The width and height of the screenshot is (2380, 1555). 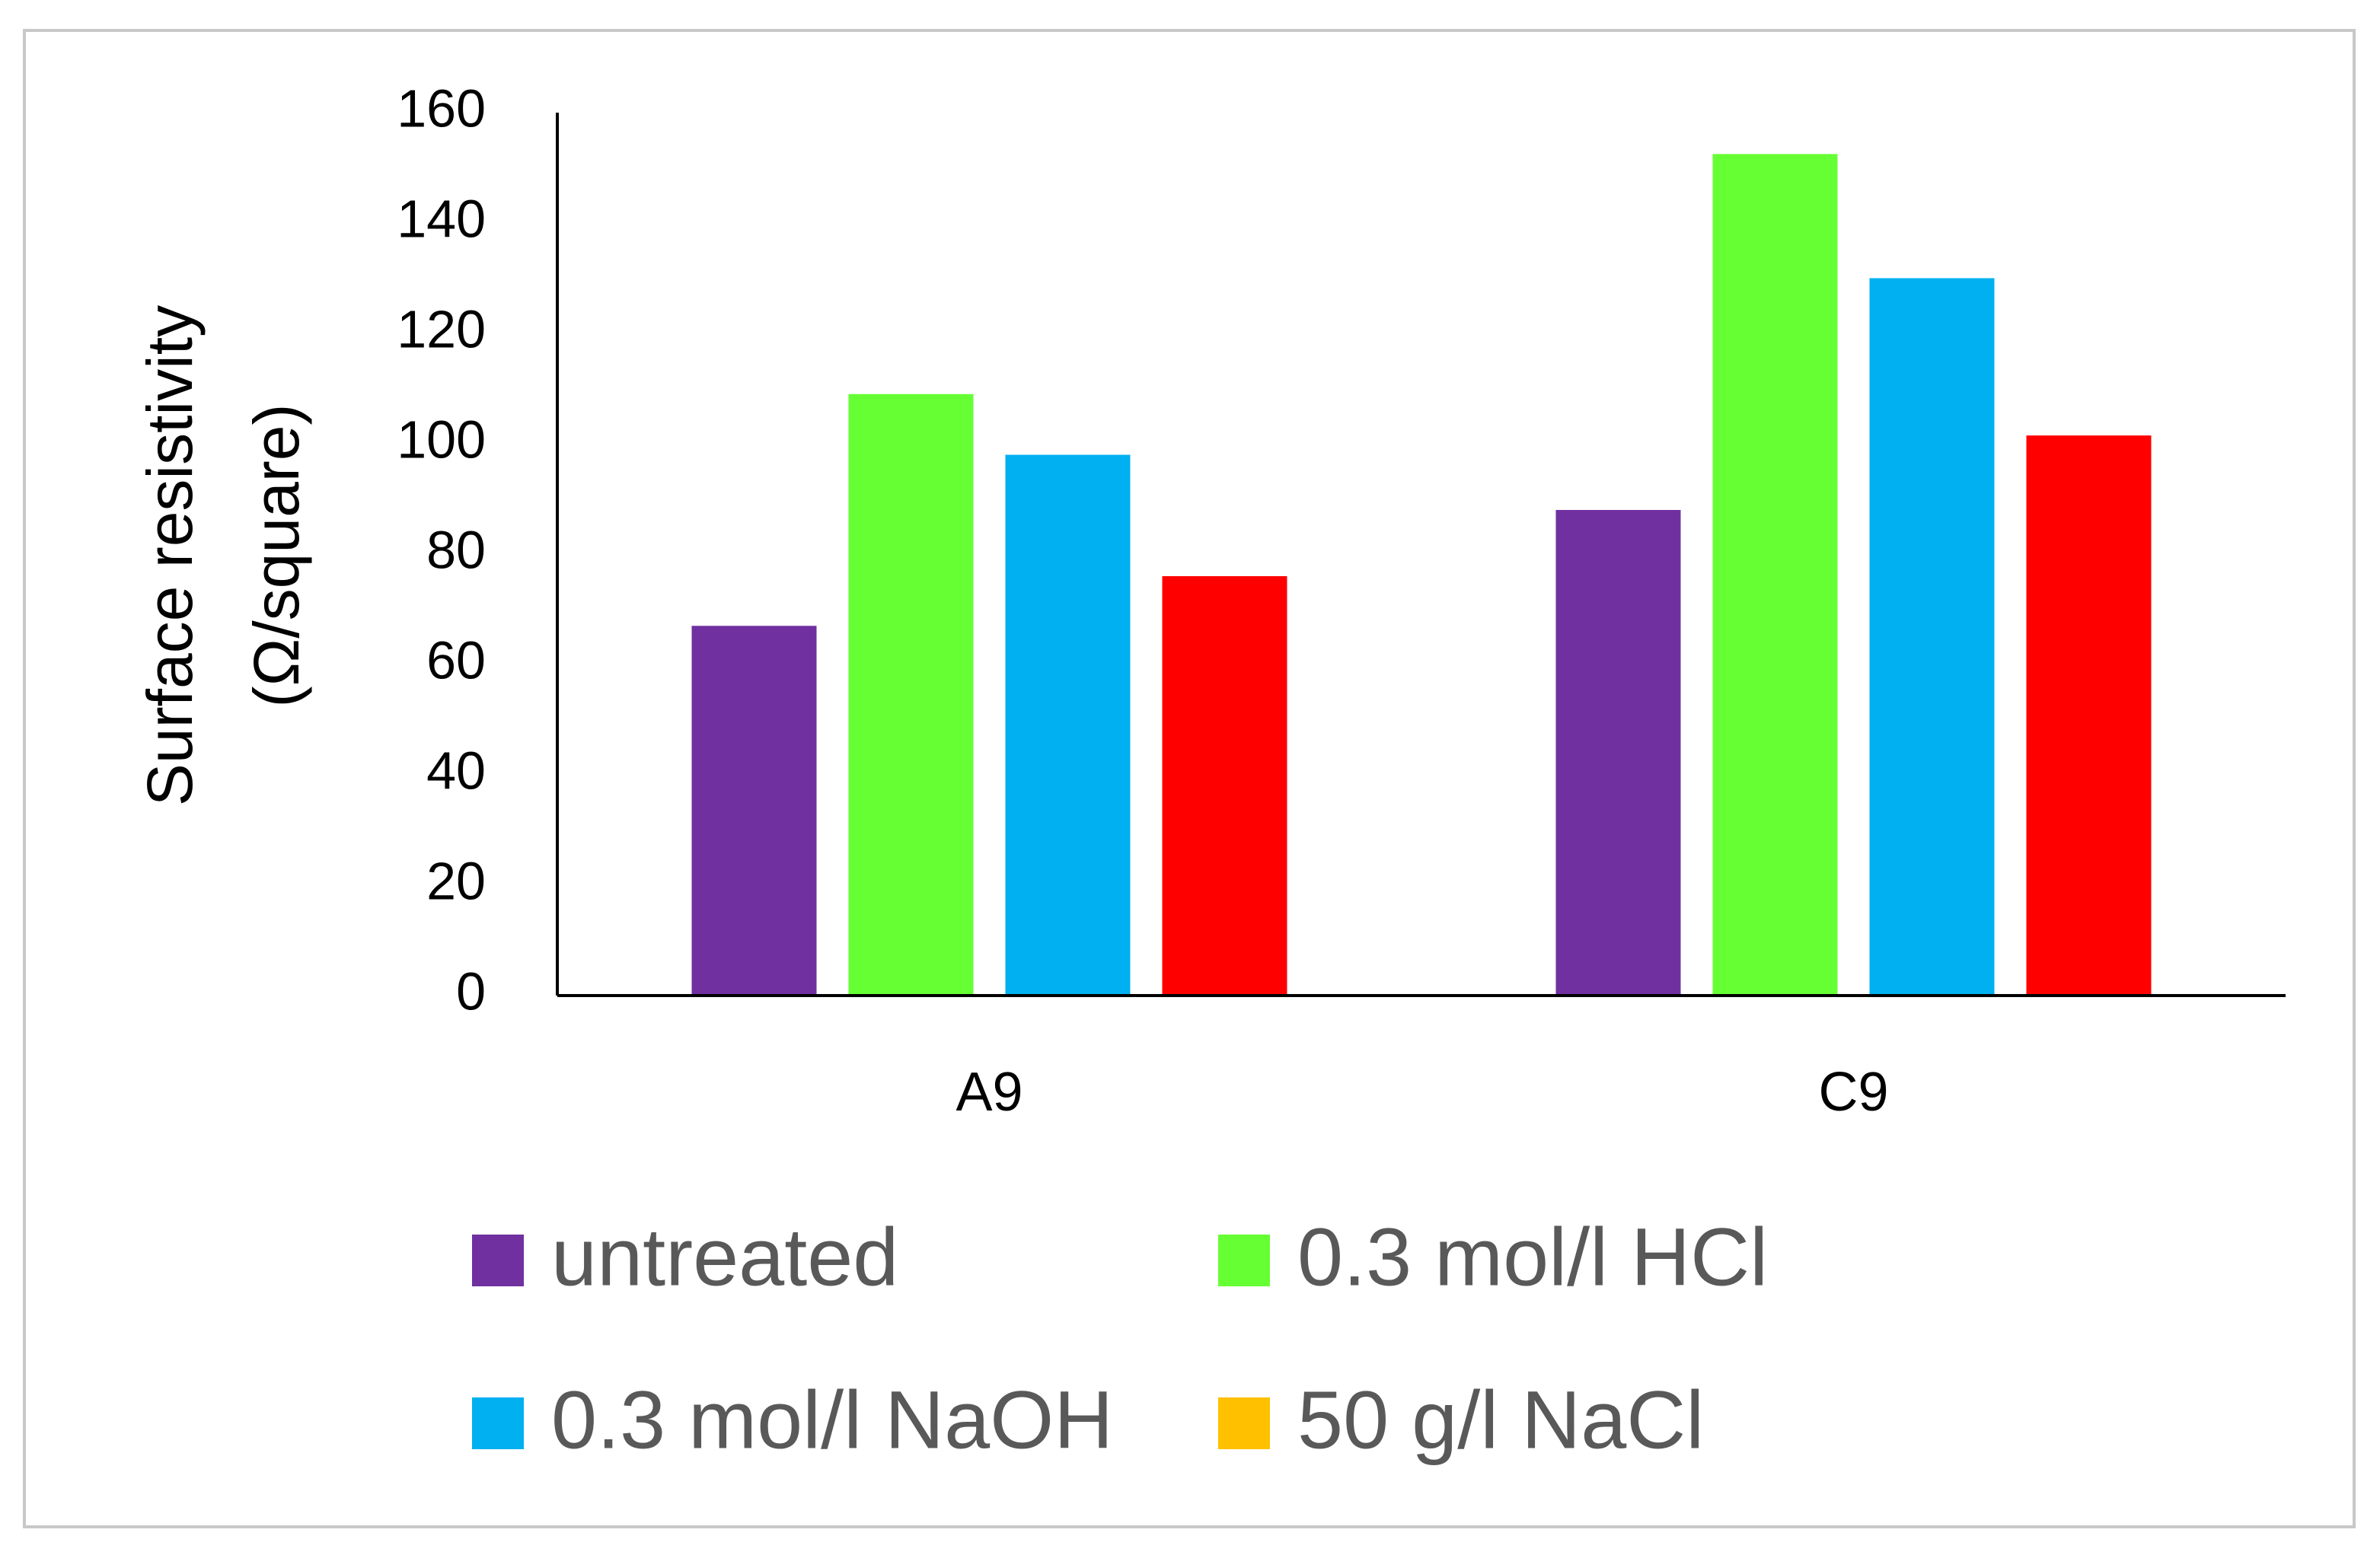 I want to click on y-tick-label: 60, so click(x=456, y=660).